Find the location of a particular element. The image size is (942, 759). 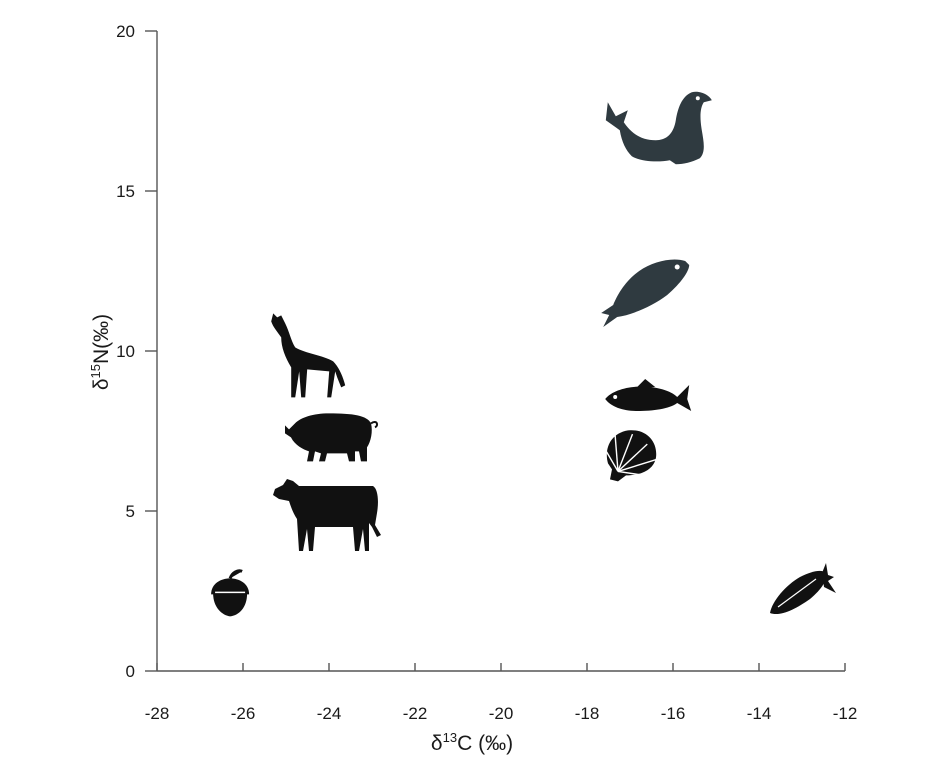

y-tick-label: 5 is located at coordinates (130, 511).